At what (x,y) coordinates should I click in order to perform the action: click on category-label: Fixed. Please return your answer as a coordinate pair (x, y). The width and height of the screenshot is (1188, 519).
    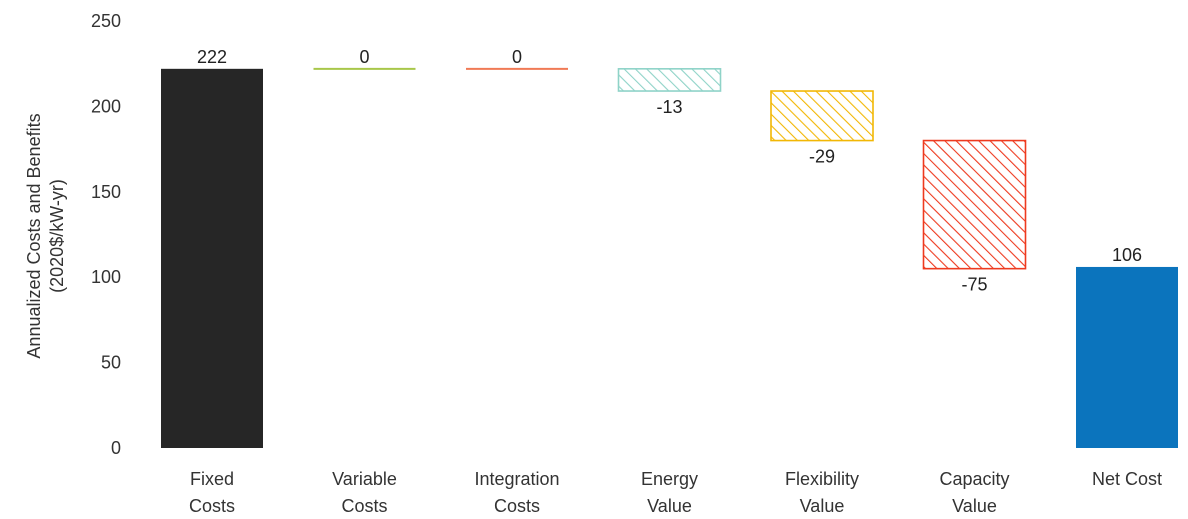
    Looking at the image, I should click on (212, 479).